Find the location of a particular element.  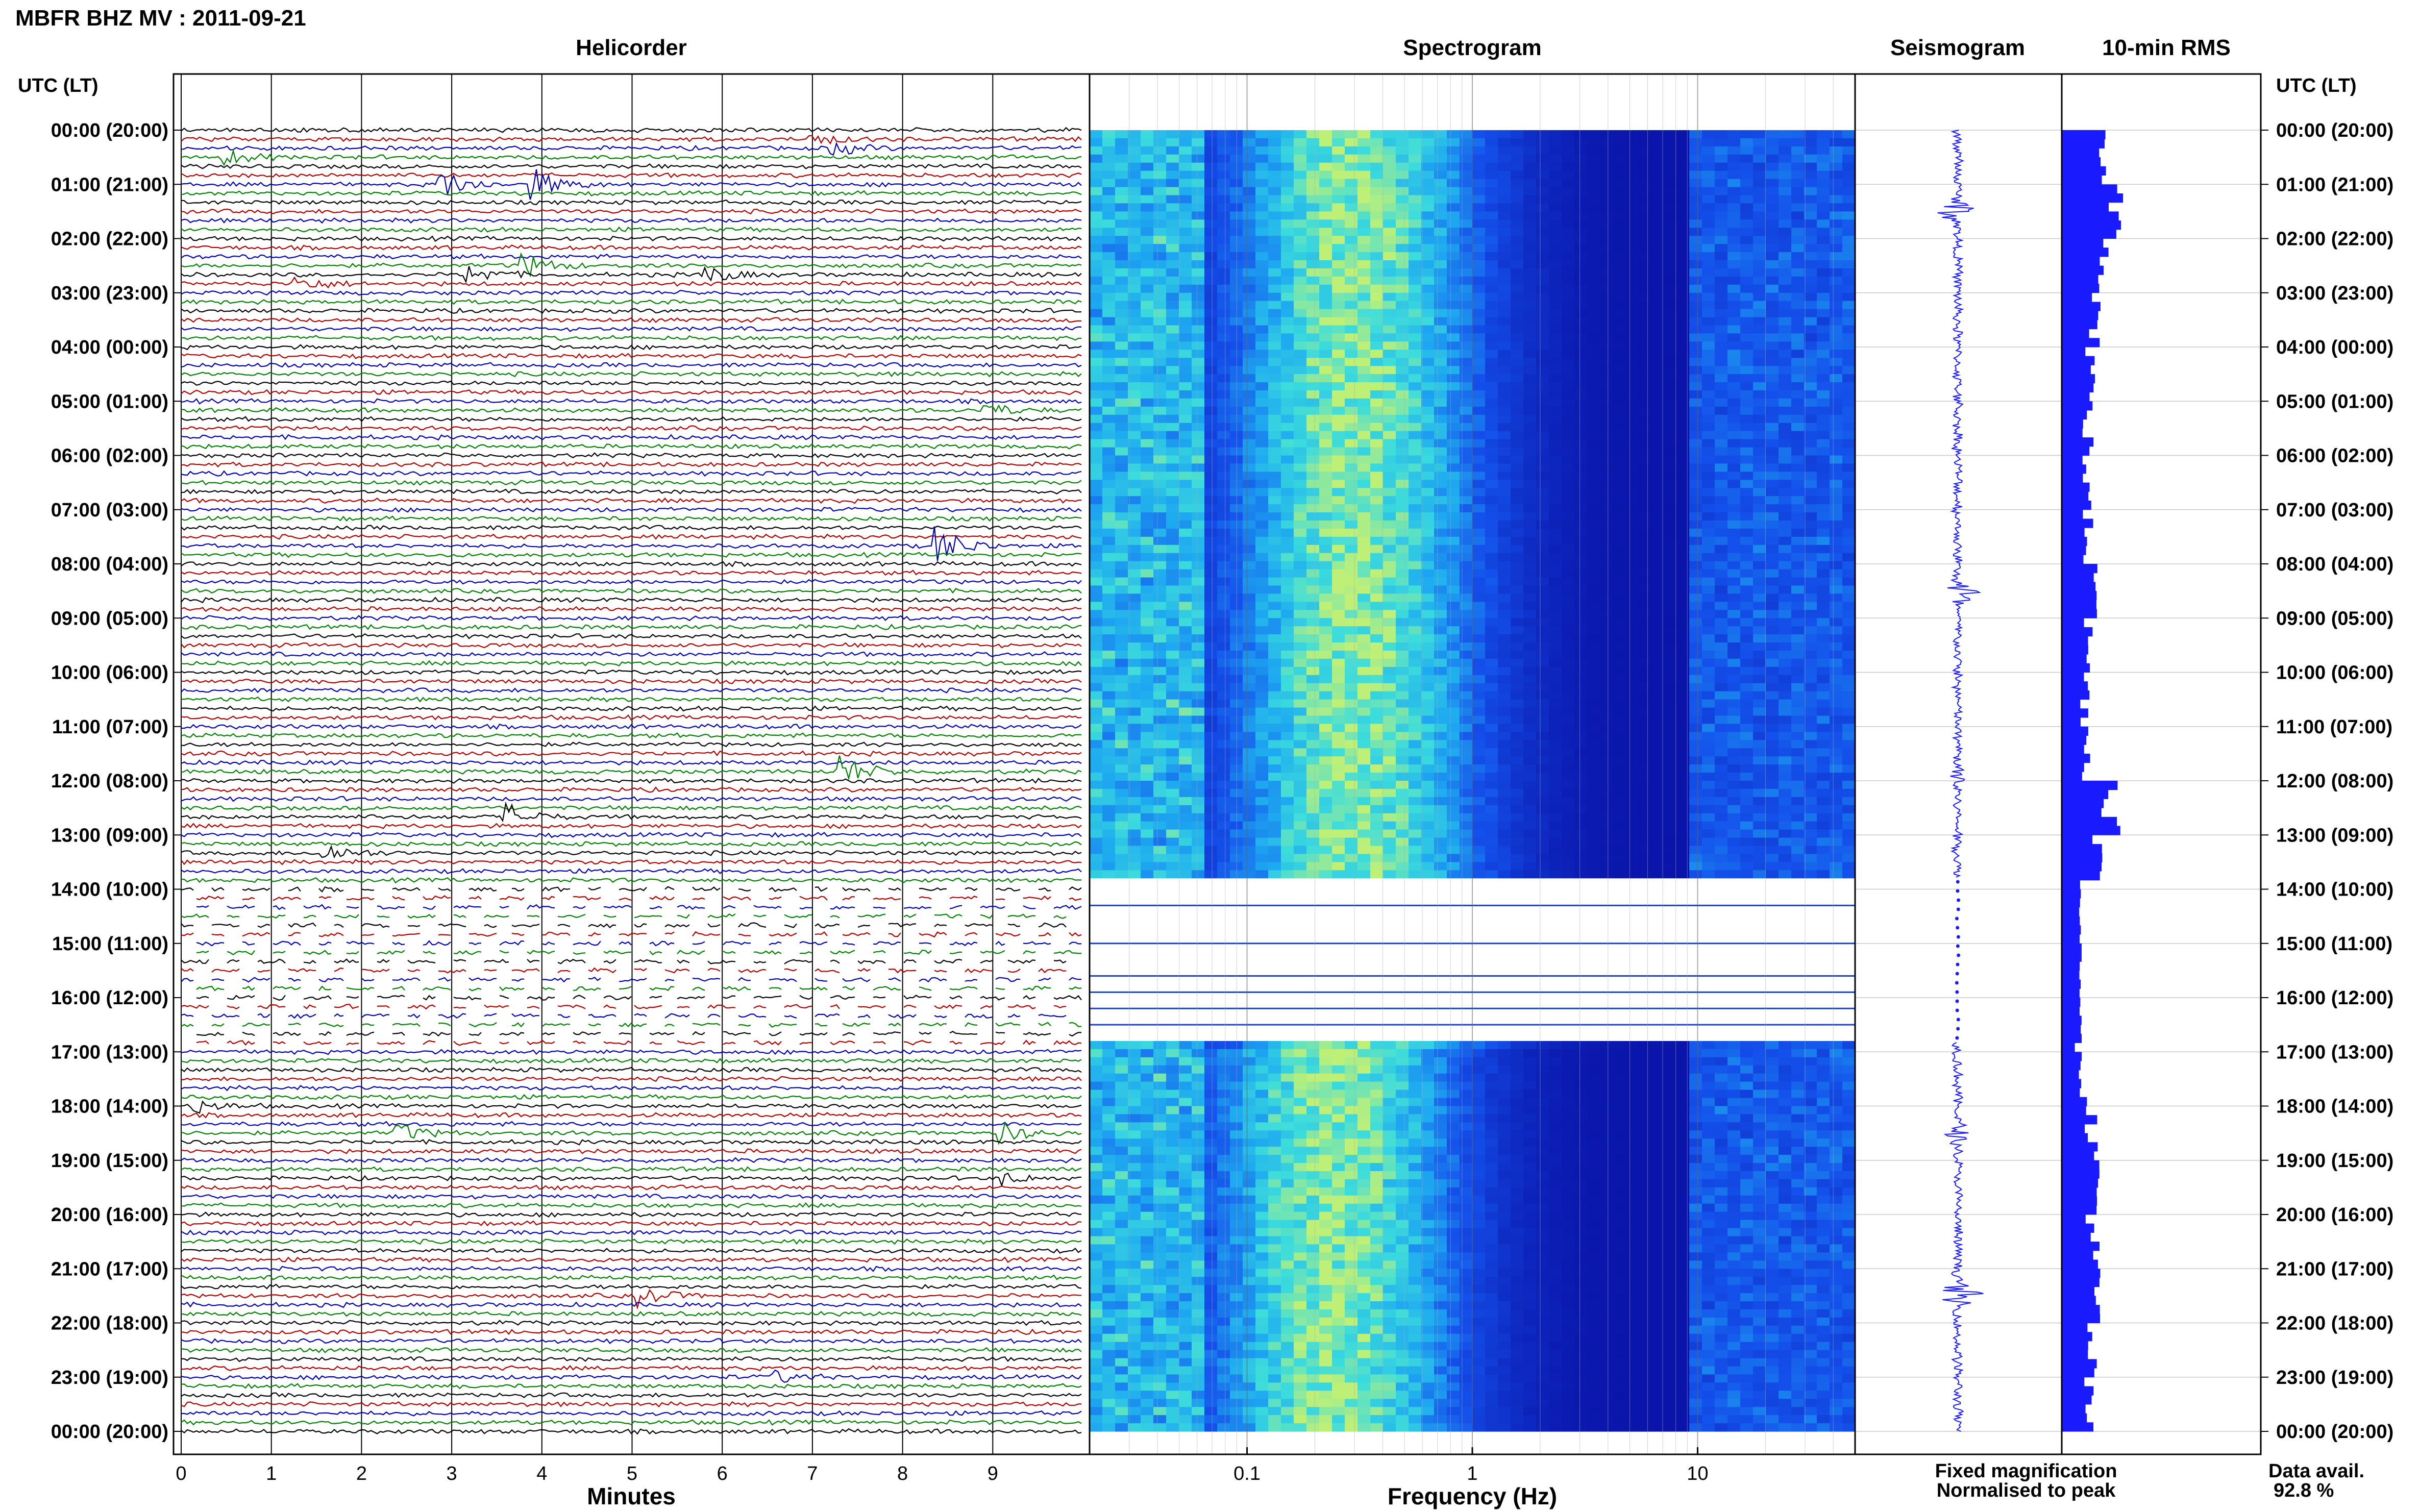

legend-fixed-magnification: Fixed magnification is located at coordinates (2026, 1471).